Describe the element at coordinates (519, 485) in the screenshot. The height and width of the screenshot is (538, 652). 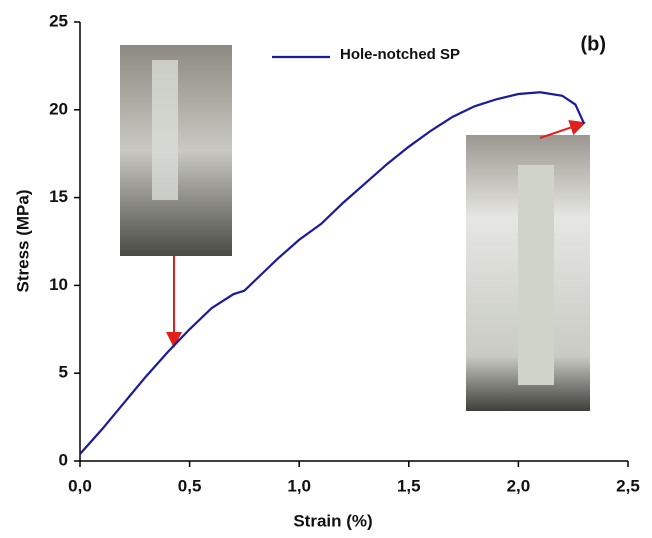
I see `x-tick-label: 2,0` at that location.